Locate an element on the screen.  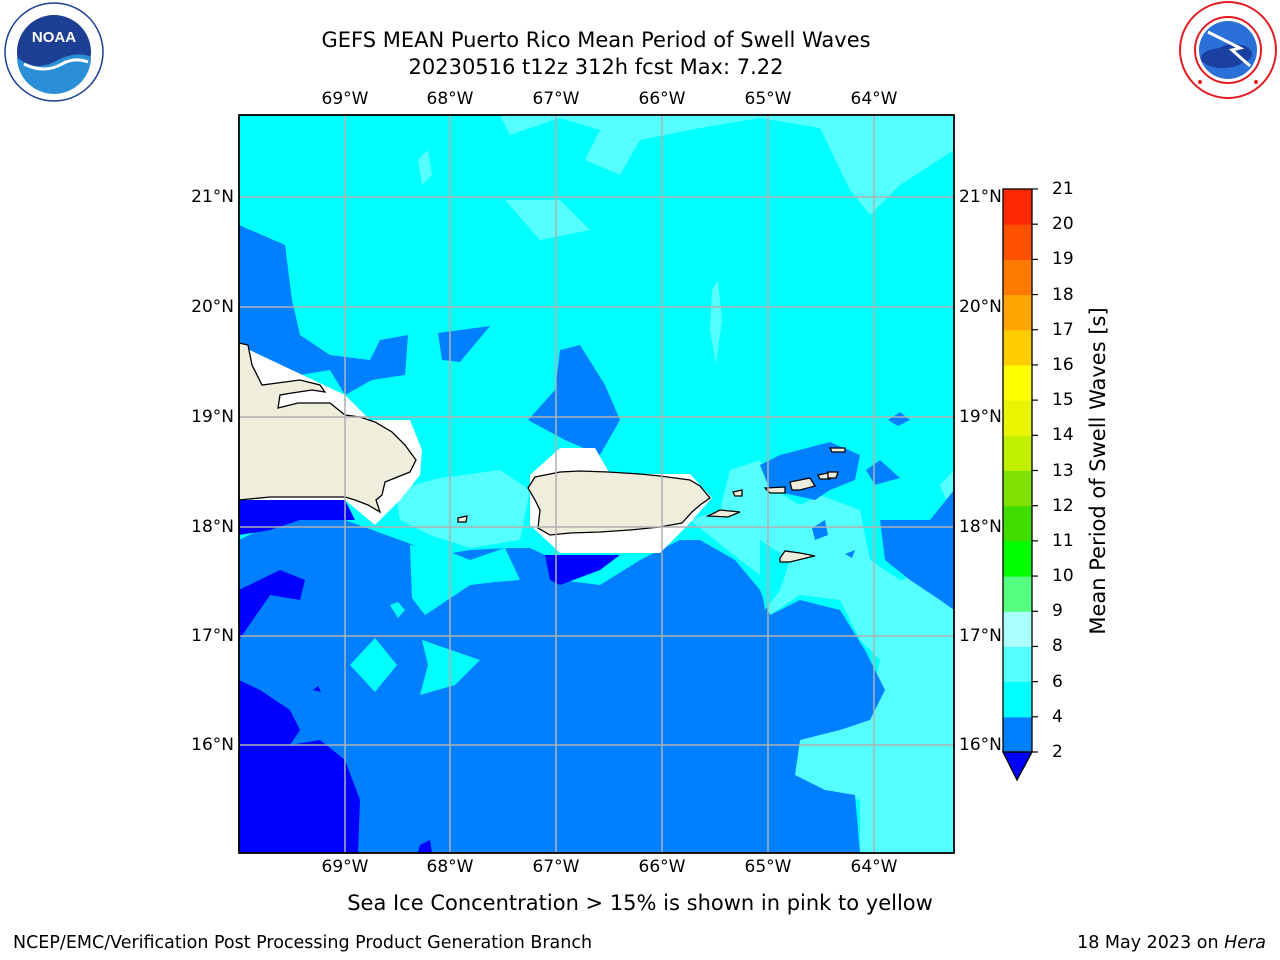
lon-tick-top: 69°W is located at coordinates (345, 99).